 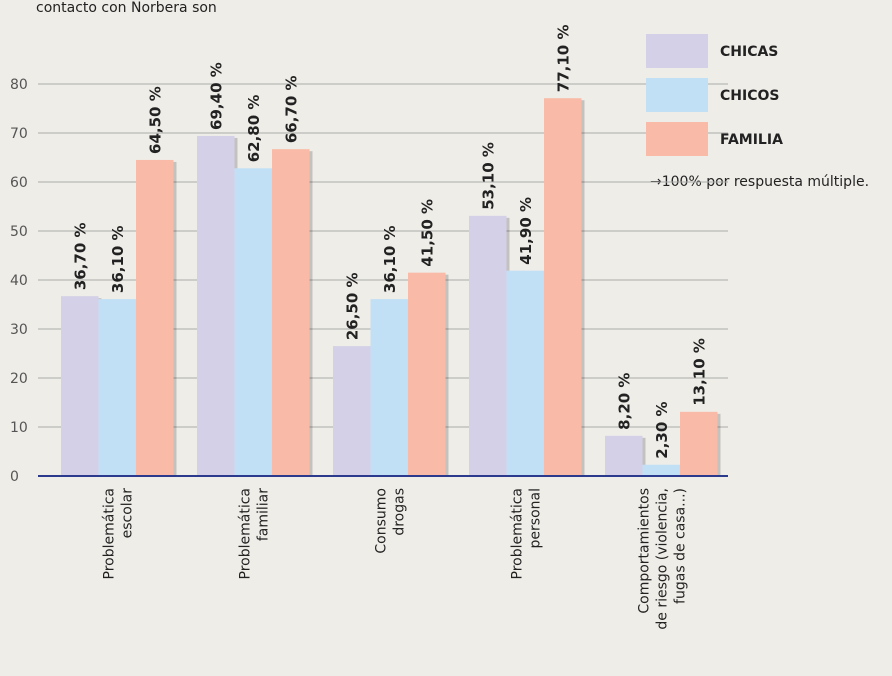 What do you see at coordinates (749, 96) in the screenshot?
I see `legend-label: CHICOS` at bounding box center [749, 96].